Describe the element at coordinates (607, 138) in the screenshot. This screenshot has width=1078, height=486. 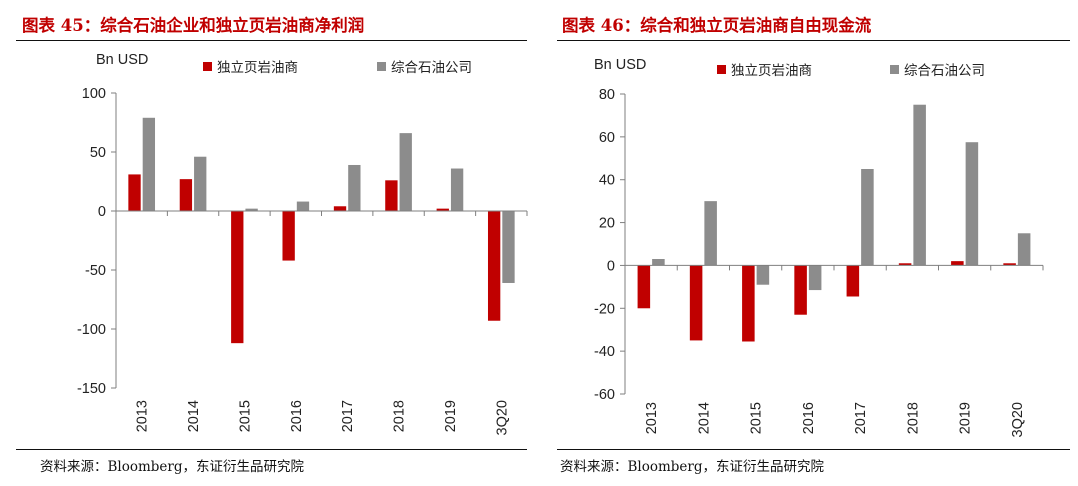
I see `y-tick-label: 60` at that location.